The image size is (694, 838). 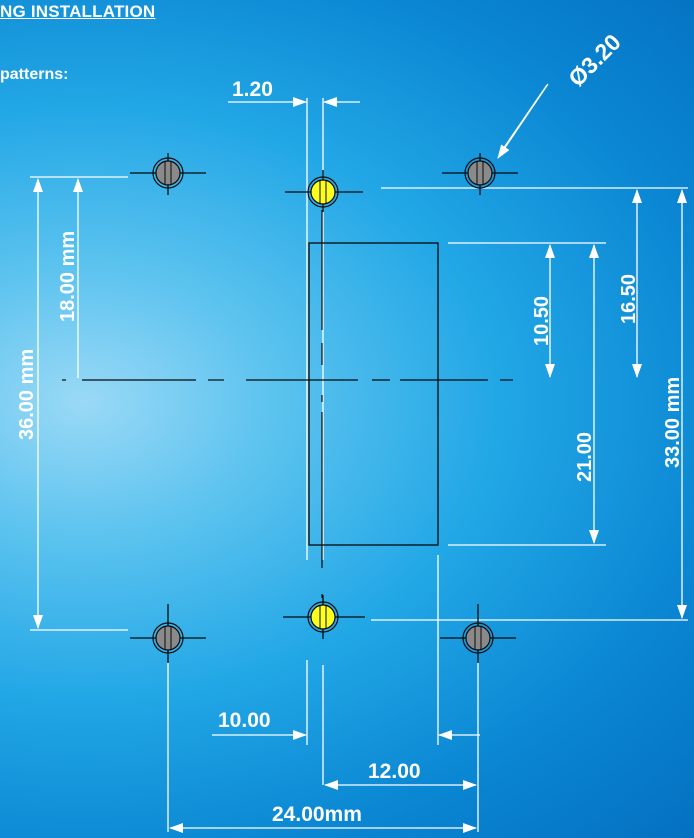 I want to click on top-to-body-label: 10.50, so click(x=542, y=321).